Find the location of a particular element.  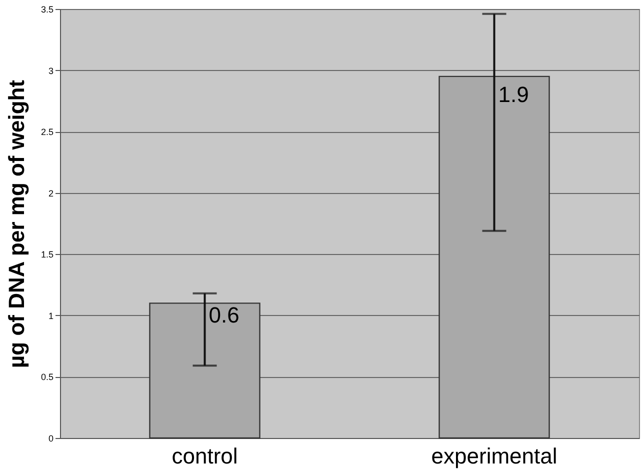

x-tick-label: experimental is located at coordinates (494, 456).